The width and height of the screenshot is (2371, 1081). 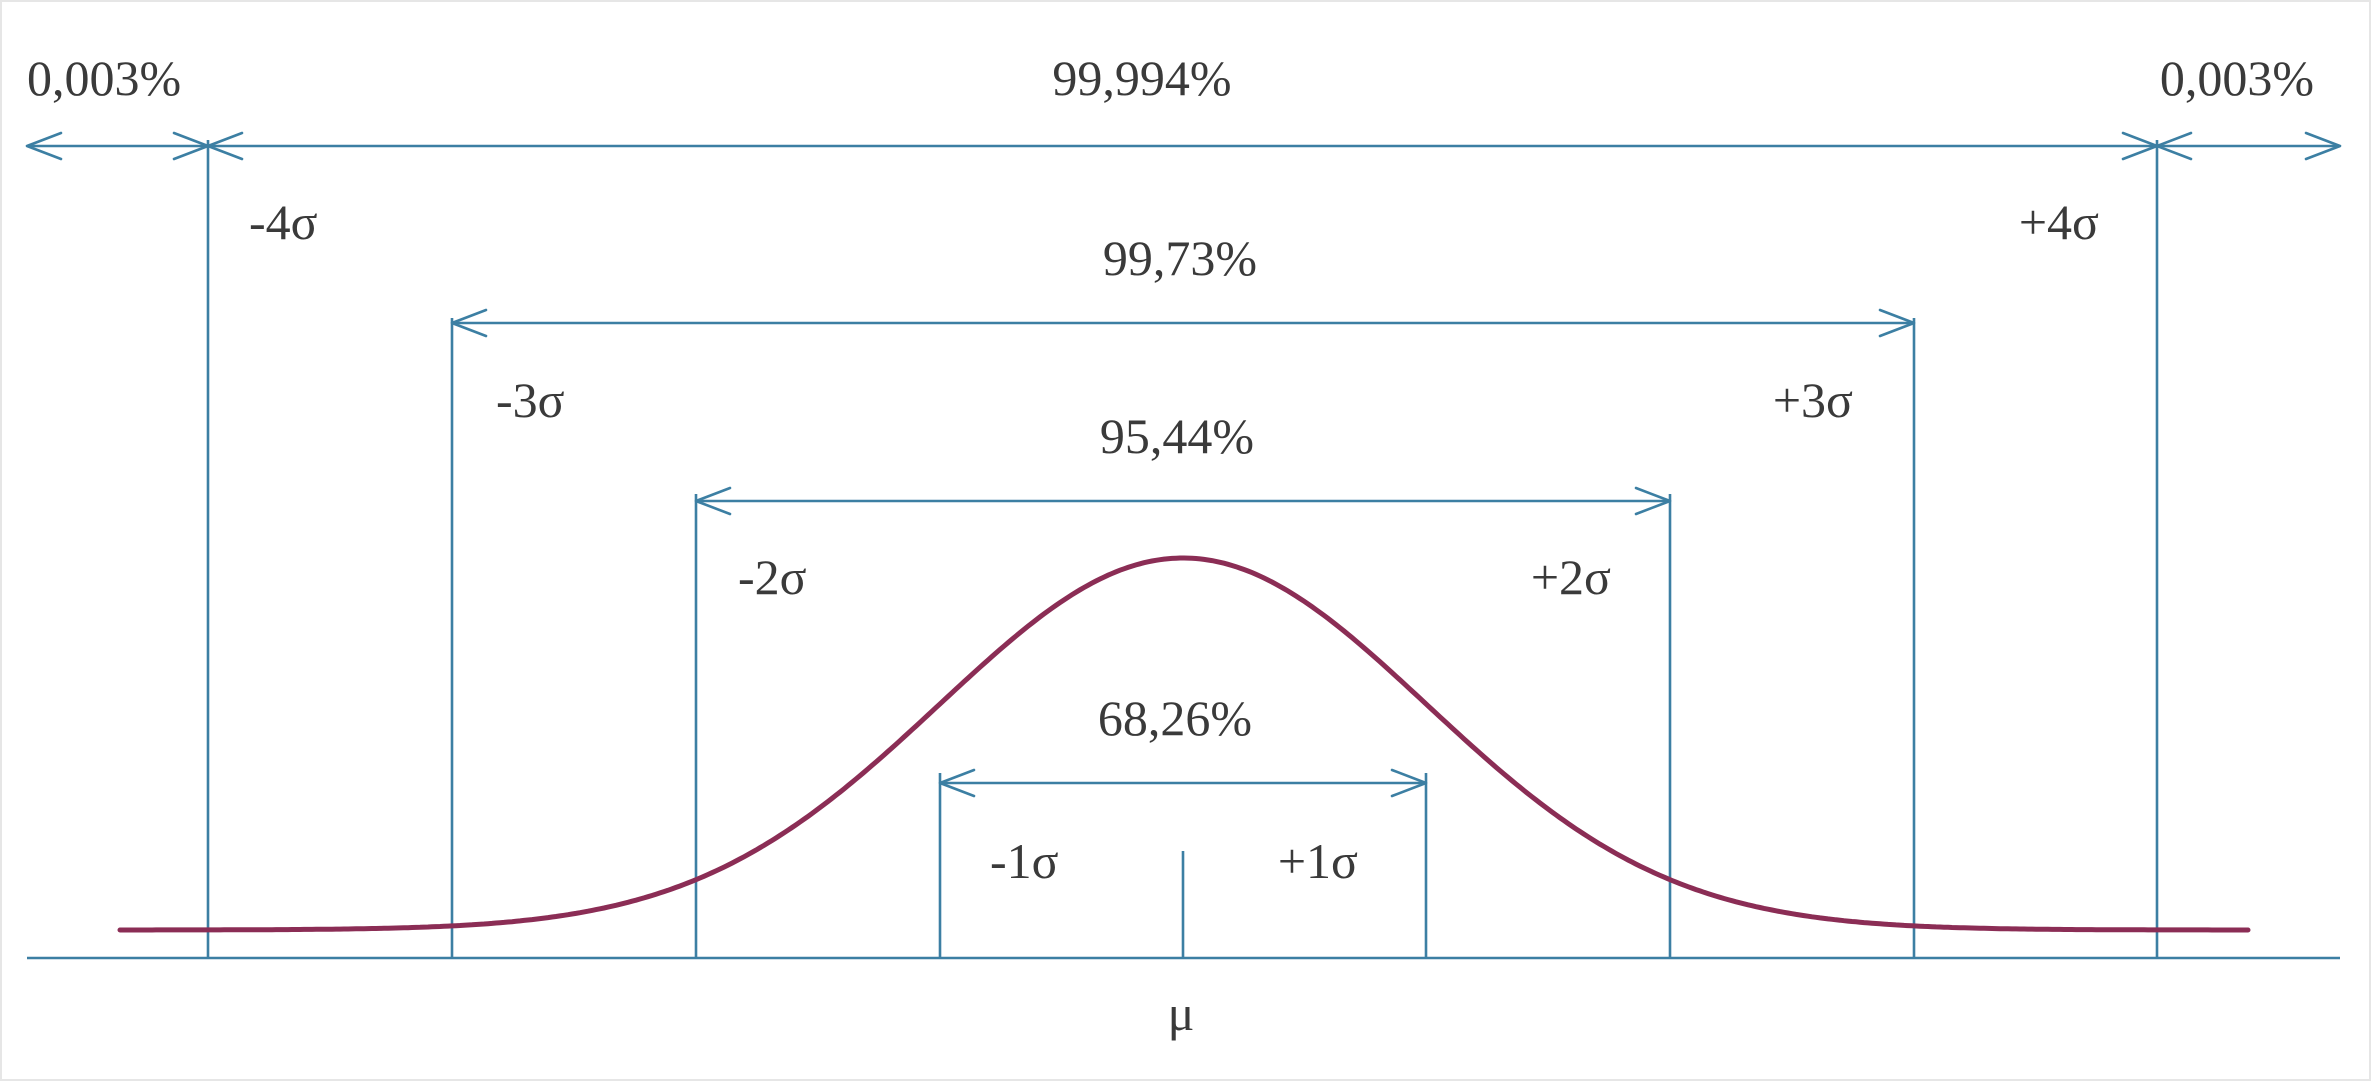 I want to click on label-95-44-percent: 95,44%, so click(x=1177, y=436).